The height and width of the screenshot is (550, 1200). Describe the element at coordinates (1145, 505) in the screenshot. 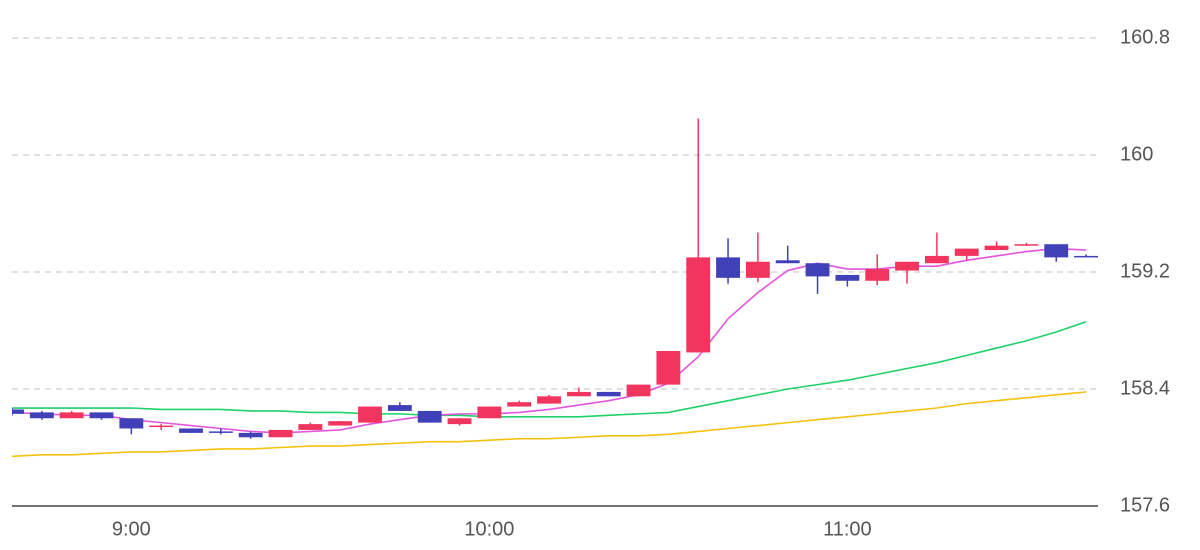

I see `y-tick-label: 157.6` at that location.